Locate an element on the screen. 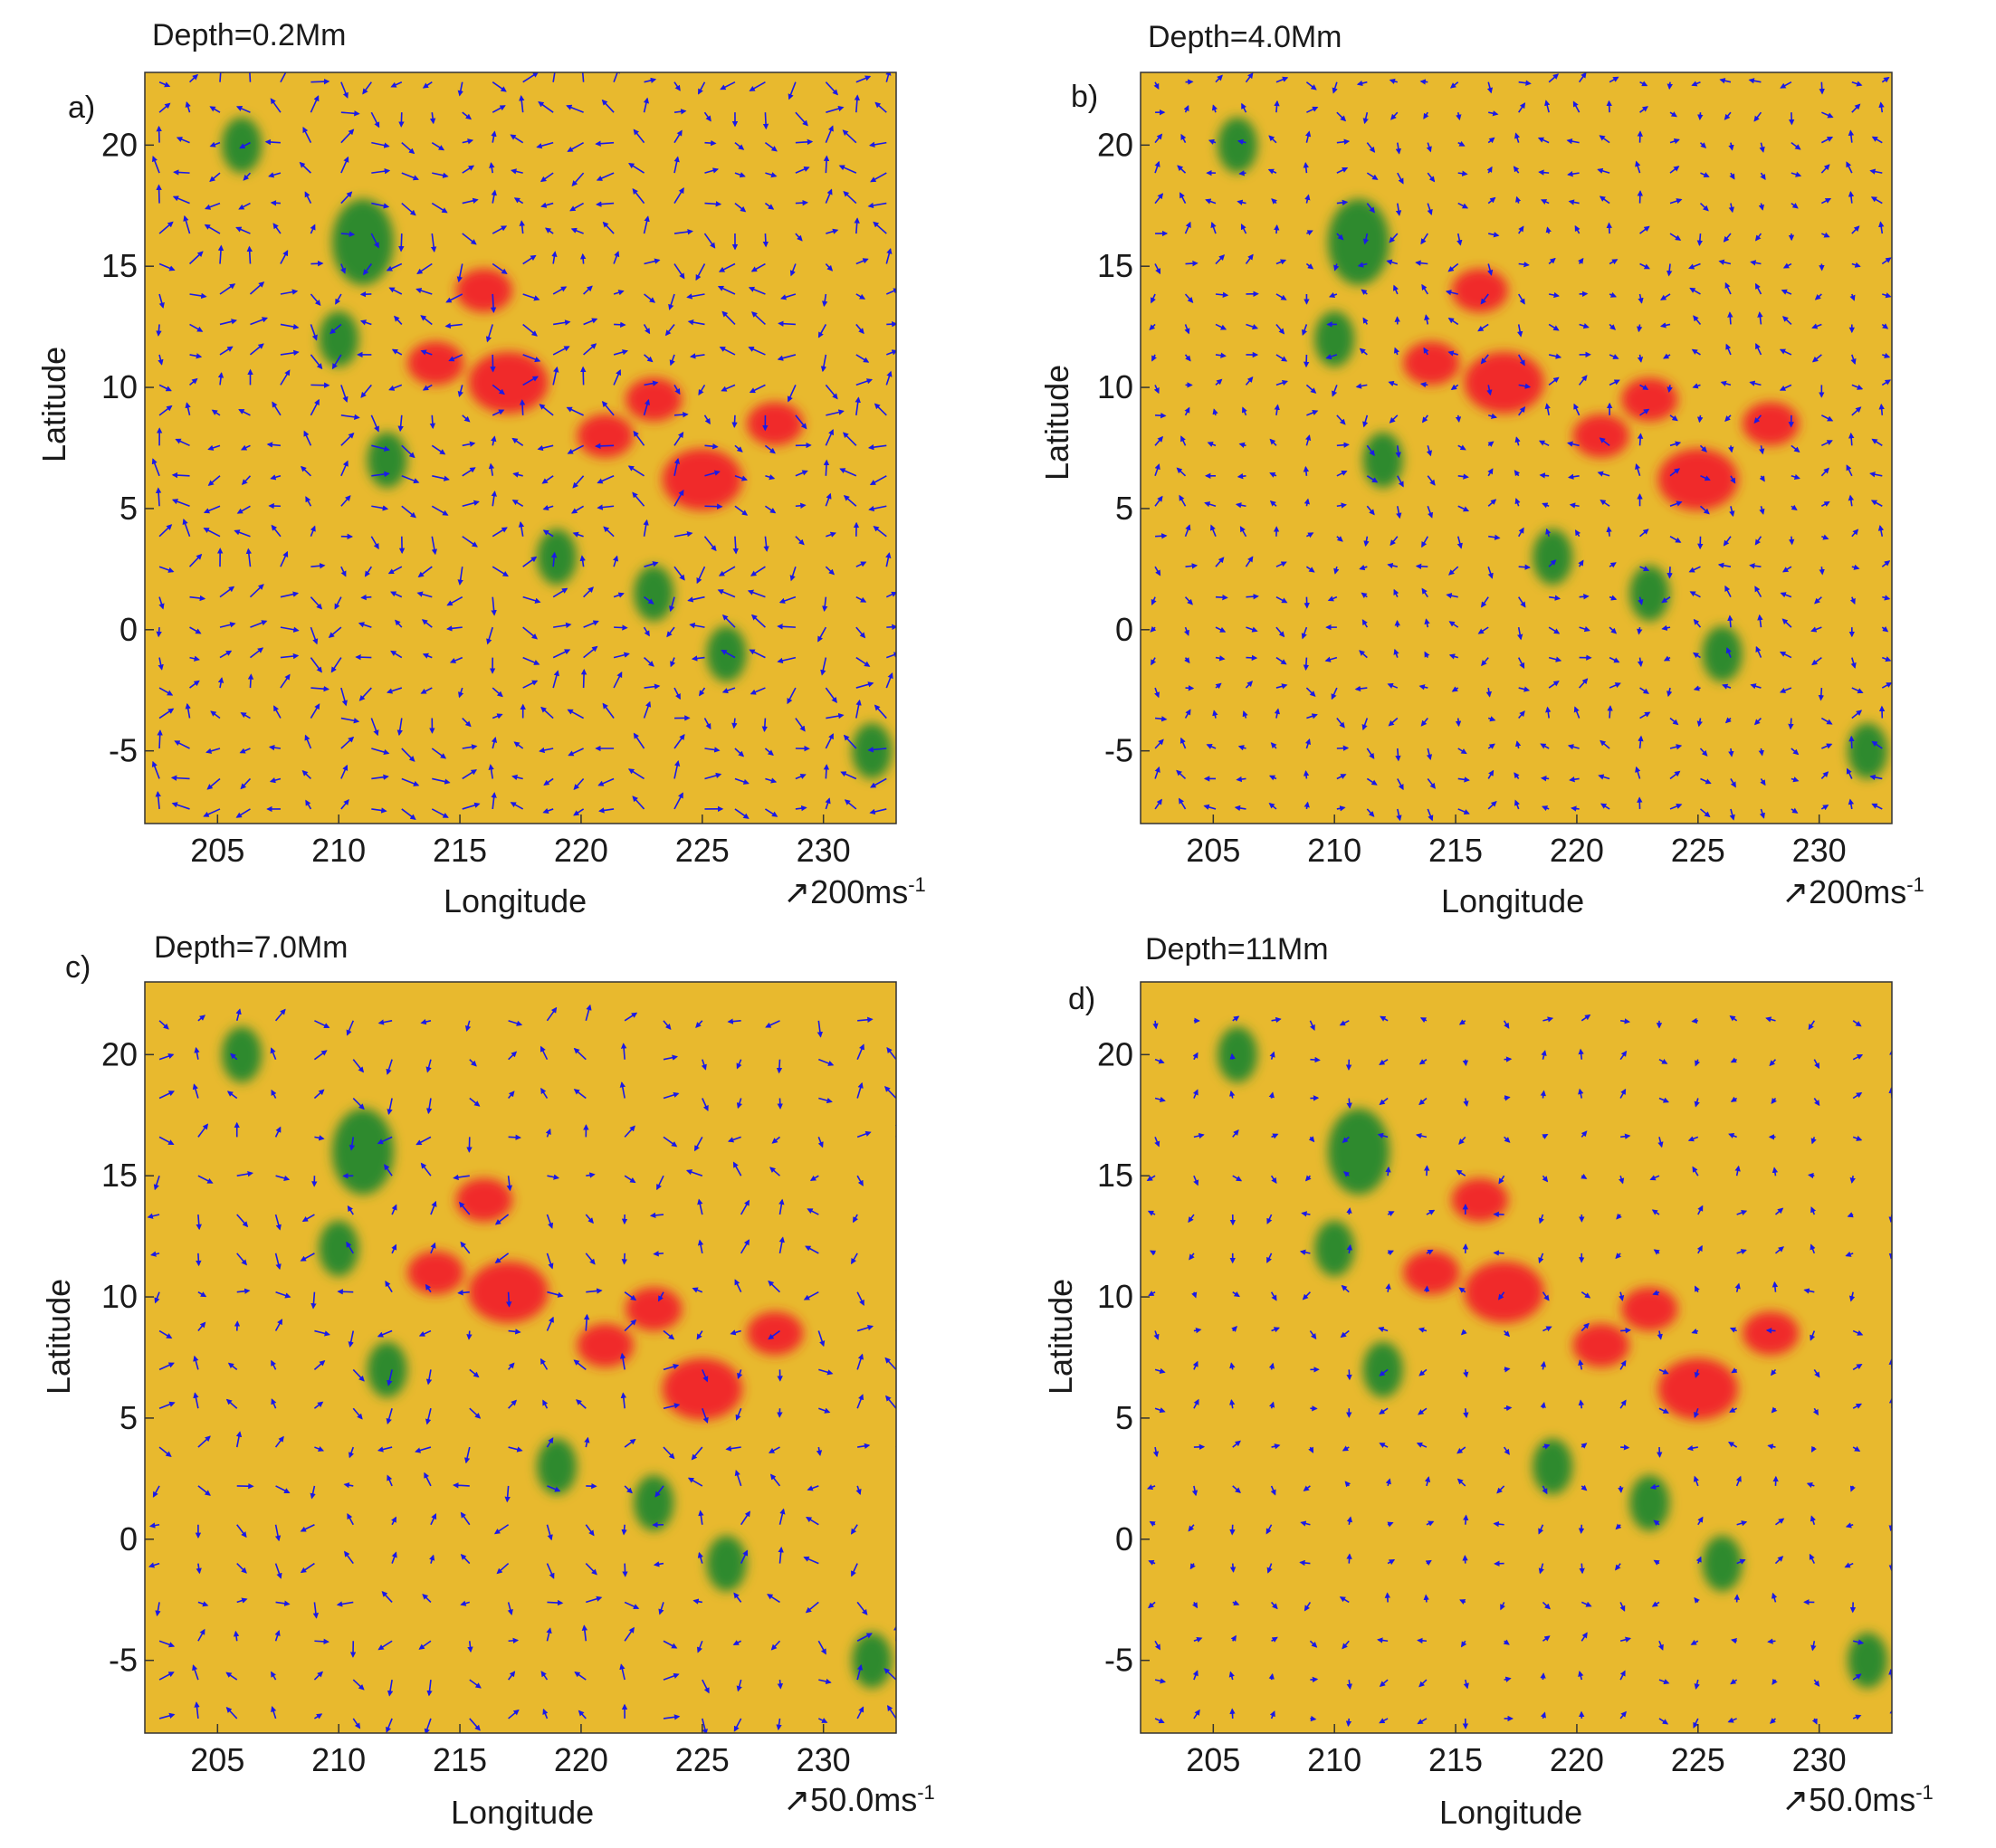  y-tick-label: -5 is located at coordinates (1118, 750).